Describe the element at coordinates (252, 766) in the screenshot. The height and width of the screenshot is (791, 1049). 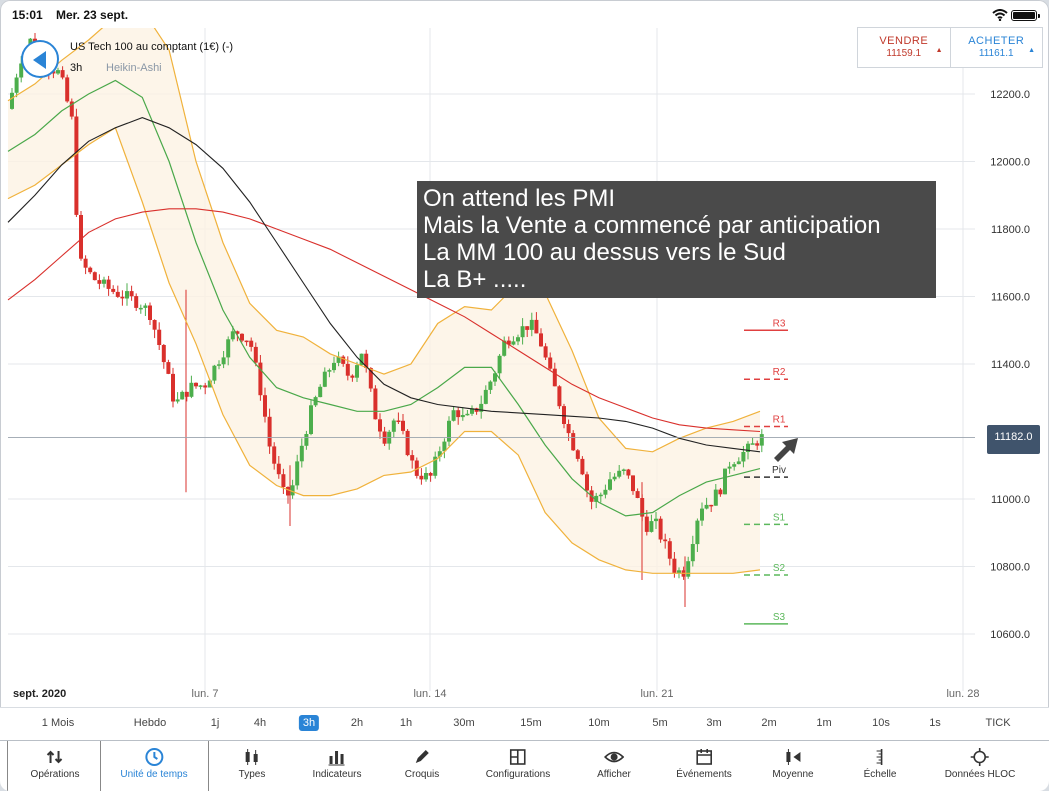
I see `tool-types-button: Types` at that location.